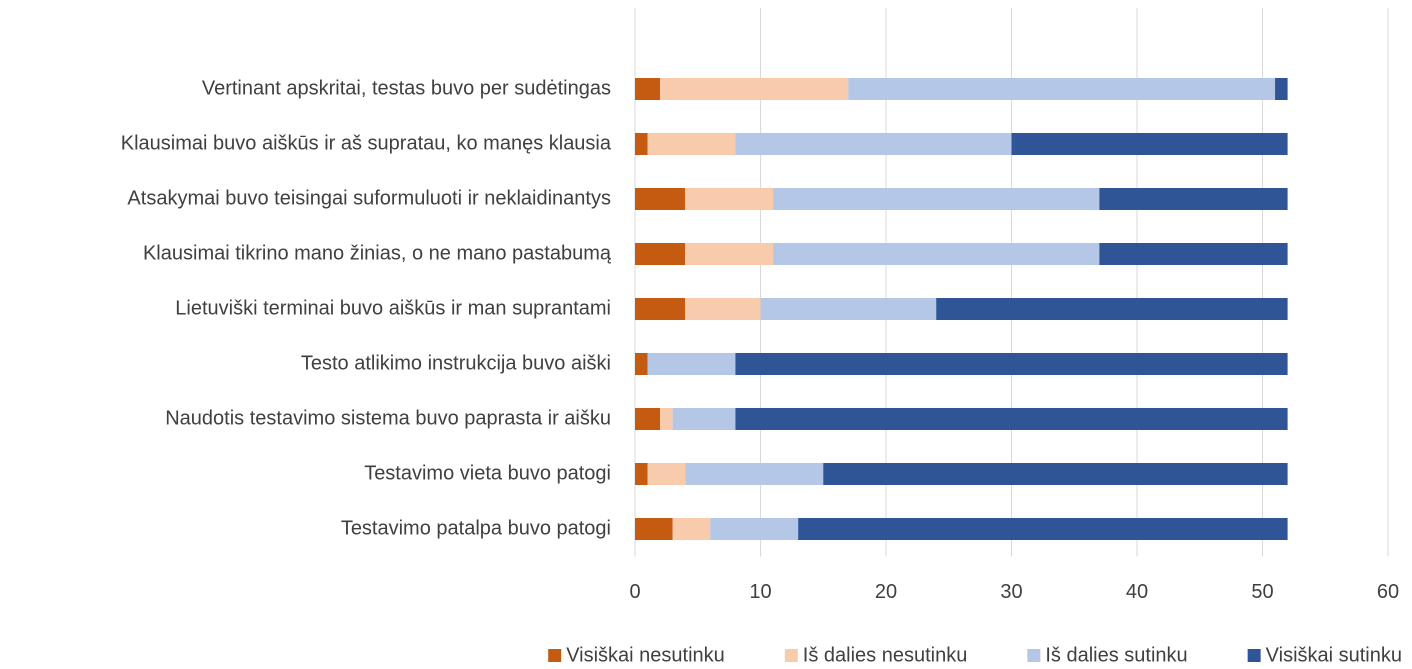  I want to click on x-tick-label: 50, so click(1262, 592).